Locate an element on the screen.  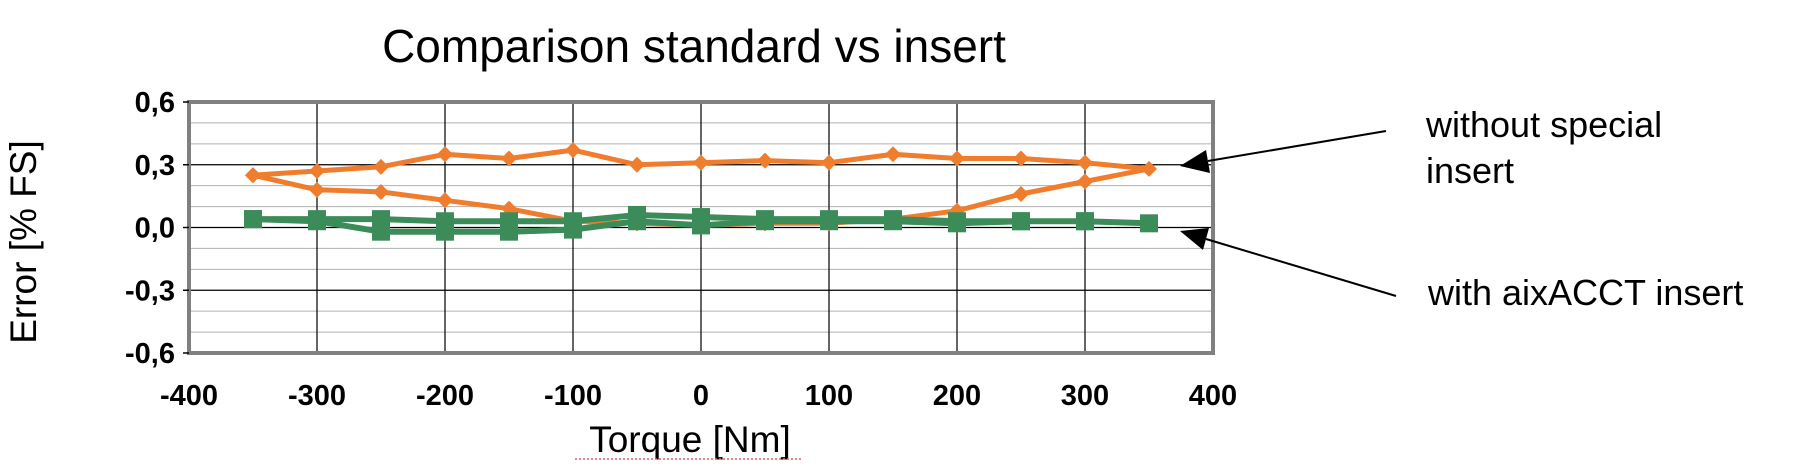
annotation-with-insert-arrowhead is located at coordinates (1194, 239).